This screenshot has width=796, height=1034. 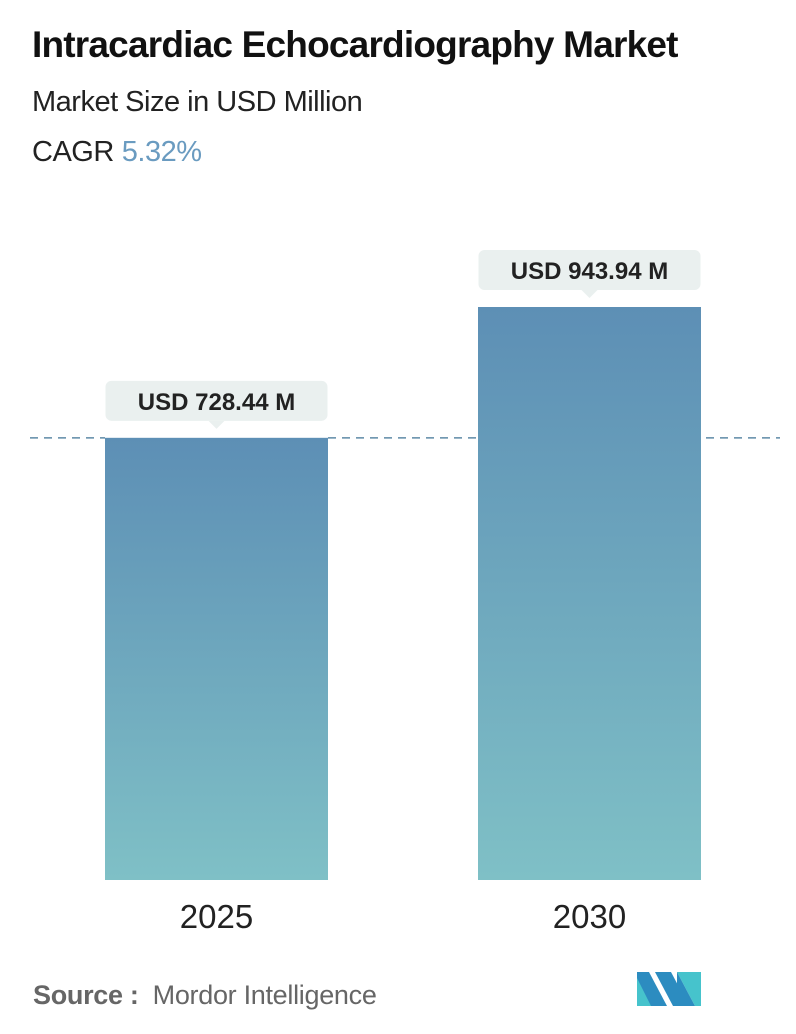 I want to click on source-label: Source :, so click(x=86, y=995).